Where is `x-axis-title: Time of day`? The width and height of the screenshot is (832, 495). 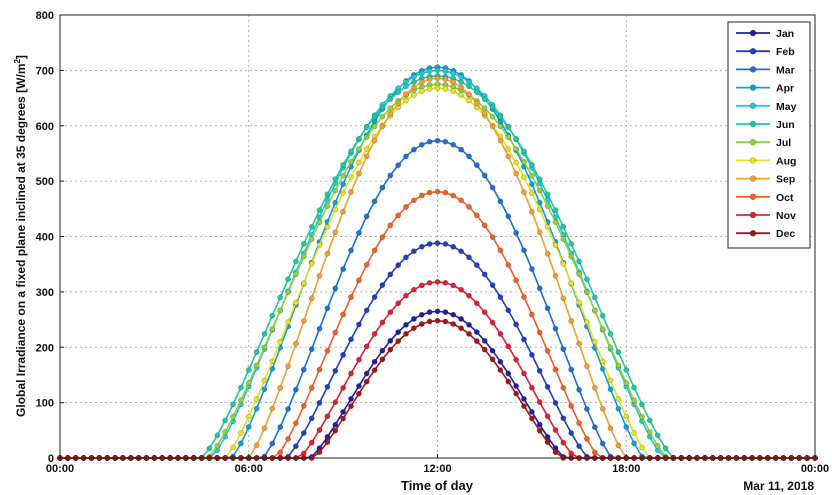
x-axis-title: Time of day is located at coordinates (437, 485).